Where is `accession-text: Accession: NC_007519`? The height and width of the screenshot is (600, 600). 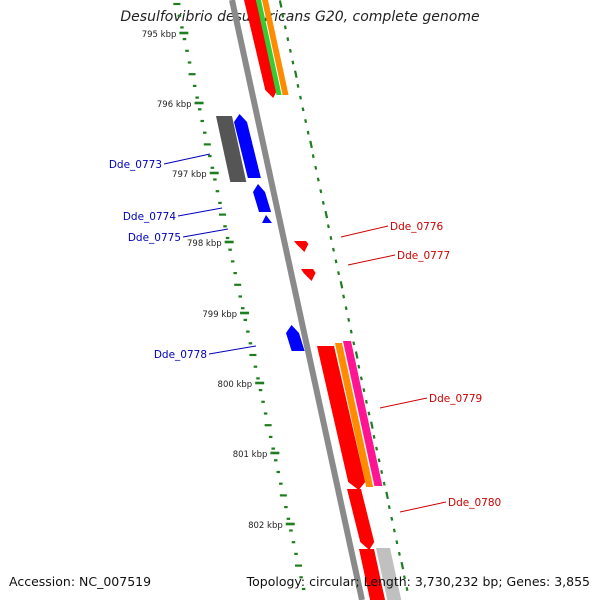
accession-text: Accession: NC_007519 is located at coordinates (80, 581).